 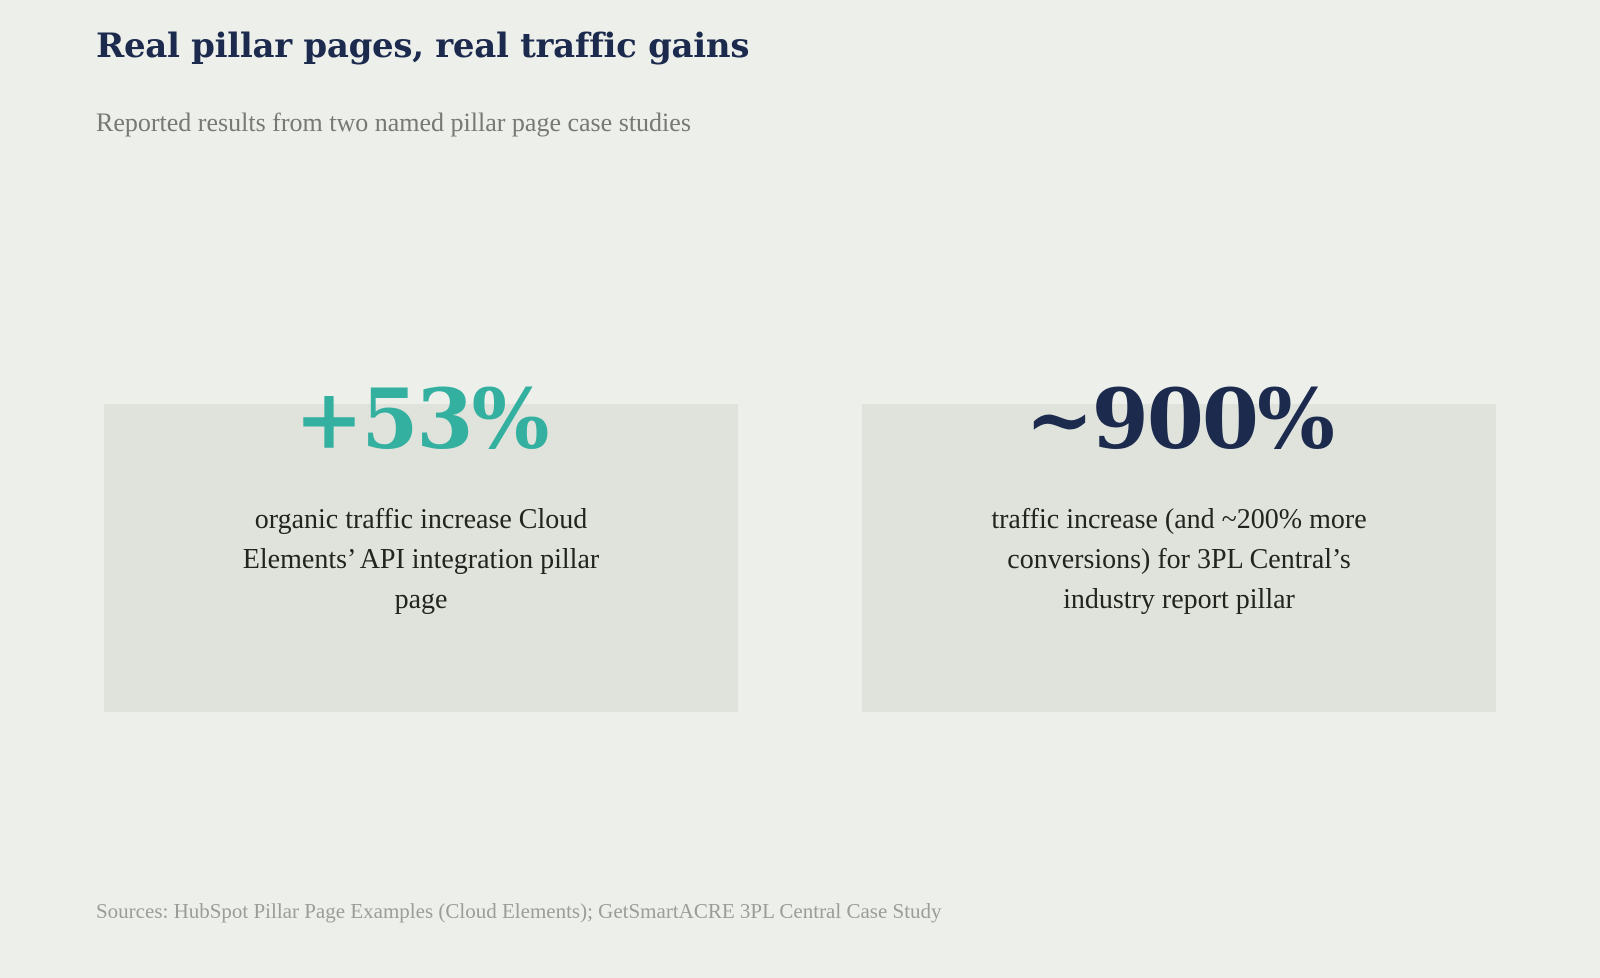 I want to click on stat-value: ~900%, so click(x=1180, y=420).